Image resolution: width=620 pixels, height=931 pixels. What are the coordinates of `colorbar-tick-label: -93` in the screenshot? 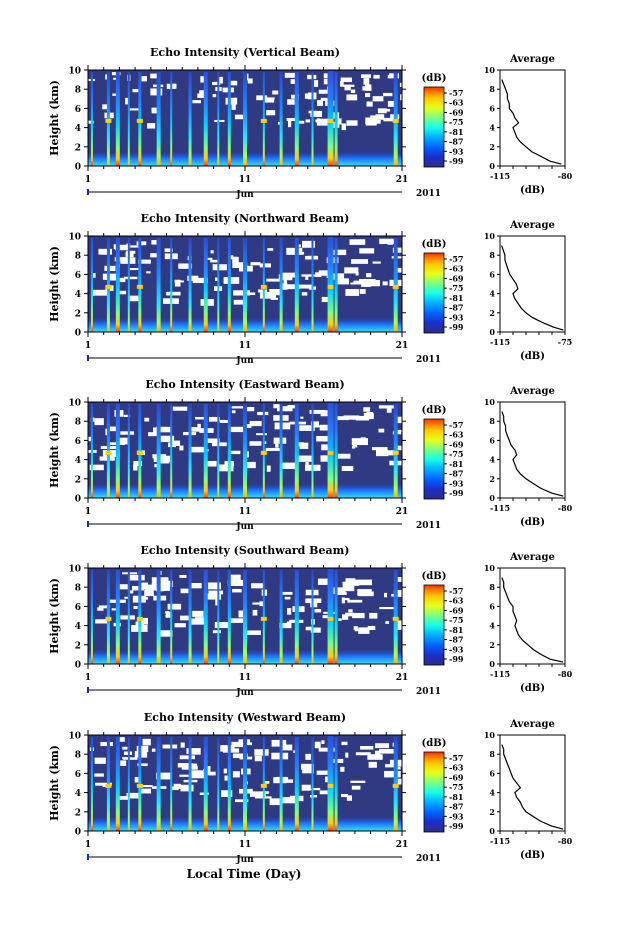 It's located at (456, 483).